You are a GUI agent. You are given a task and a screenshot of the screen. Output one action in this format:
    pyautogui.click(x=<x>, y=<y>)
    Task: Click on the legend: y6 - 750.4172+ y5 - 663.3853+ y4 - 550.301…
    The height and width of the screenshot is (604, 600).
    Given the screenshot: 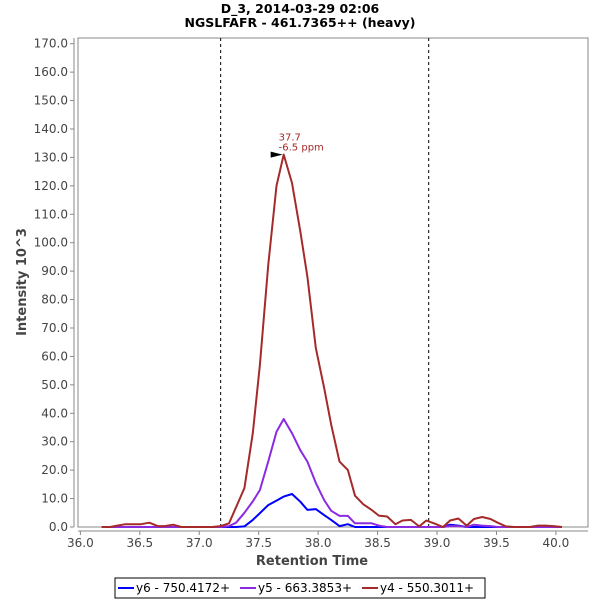 What is the action you would take?
    pyautogui.click(x=300, y=588)
    